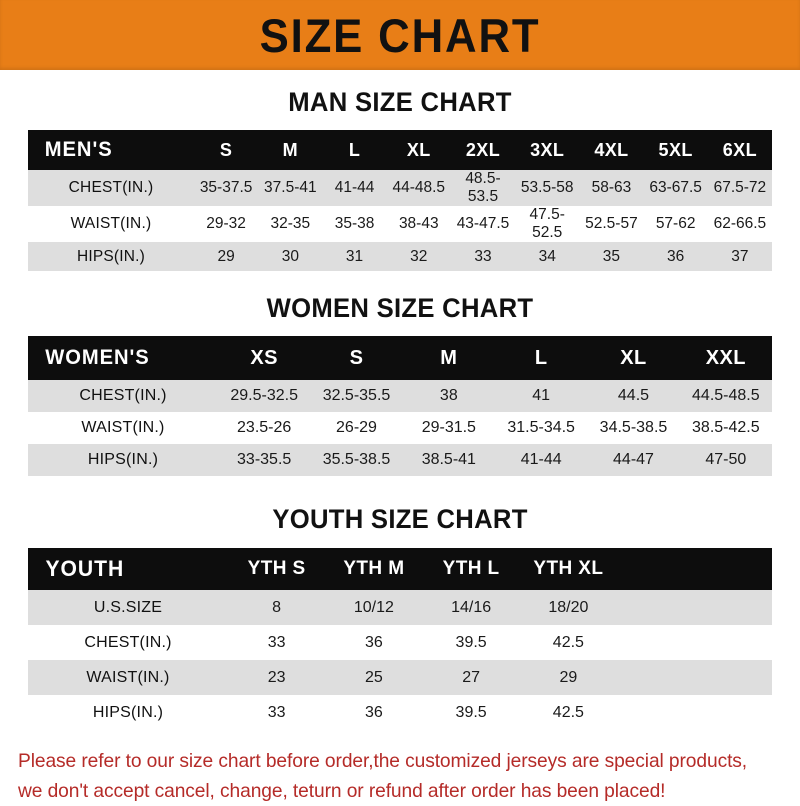 The width and height of the screenshot is (800, 806). Describe the element at coordinates (726, 427) in the screenshot. I see `women-cell: 38.5-42.5` at that location.